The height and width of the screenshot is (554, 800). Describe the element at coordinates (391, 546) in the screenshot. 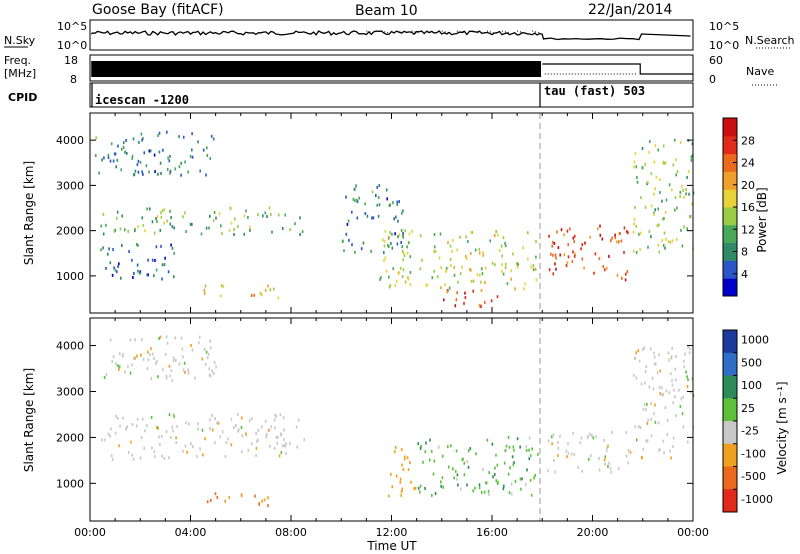

I see `x-axis-label: Time UT` at that location.